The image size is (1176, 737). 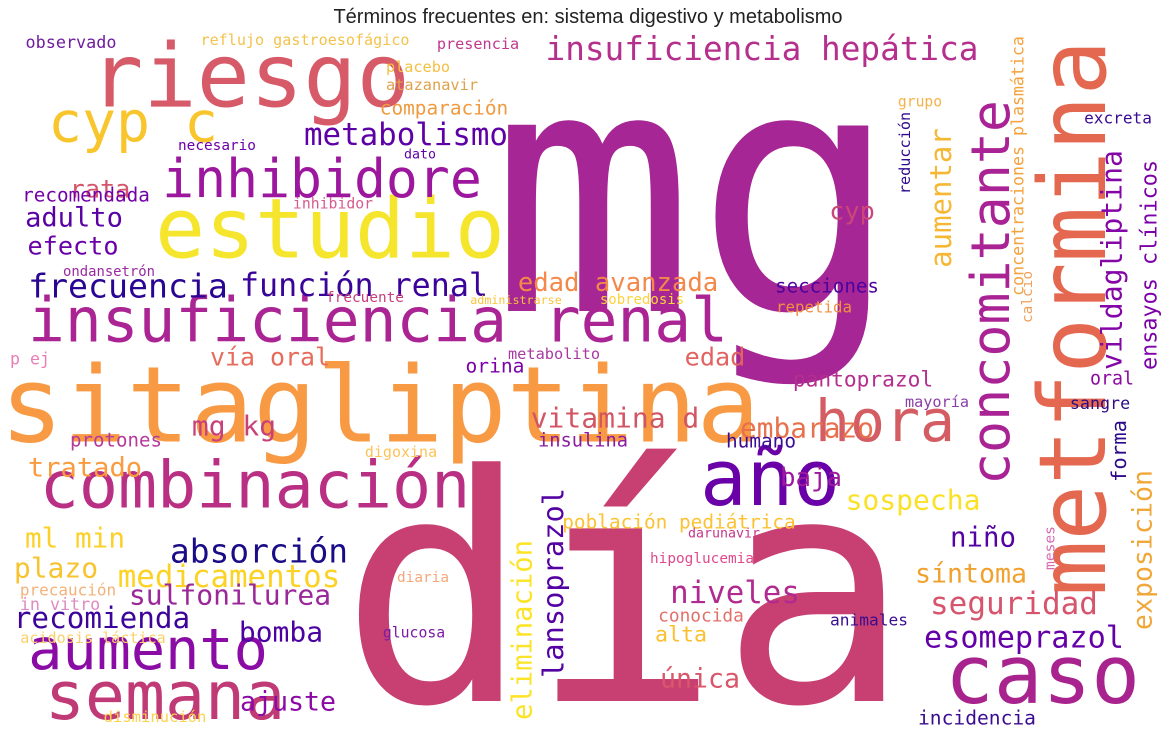 I want to click on word-insulina: insulina, so click(x=583, y=441).